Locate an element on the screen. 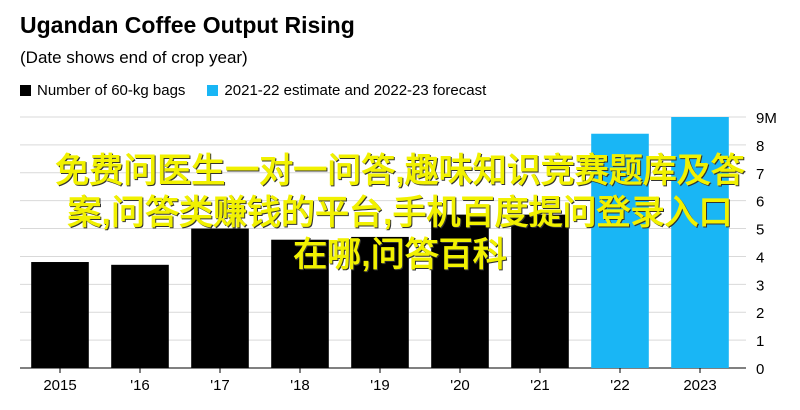 The image size is (800, 410). x-tick-label: '21 is located at coordinates (540, 385).